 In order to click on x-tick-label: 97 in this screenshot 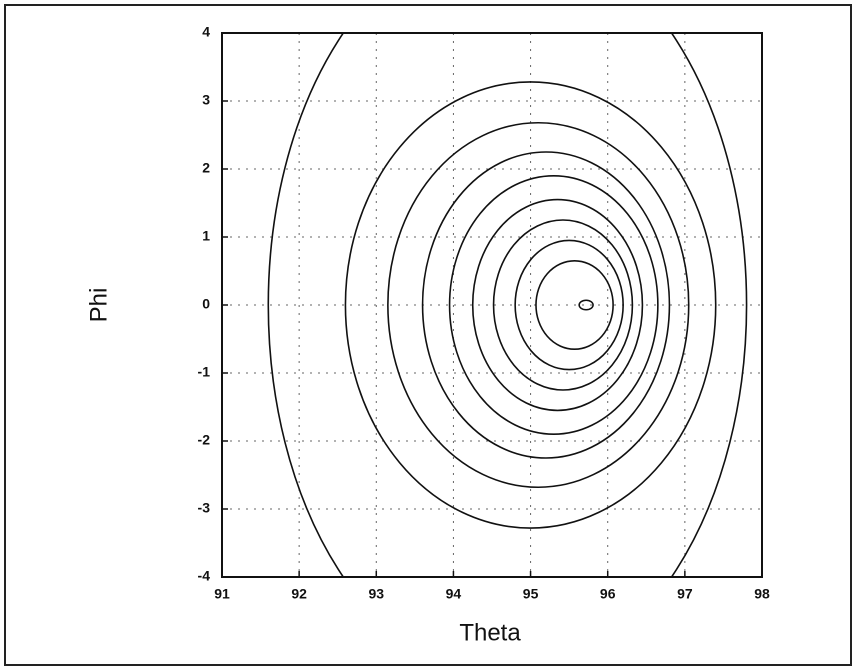, I will do `click(685, 594)`.